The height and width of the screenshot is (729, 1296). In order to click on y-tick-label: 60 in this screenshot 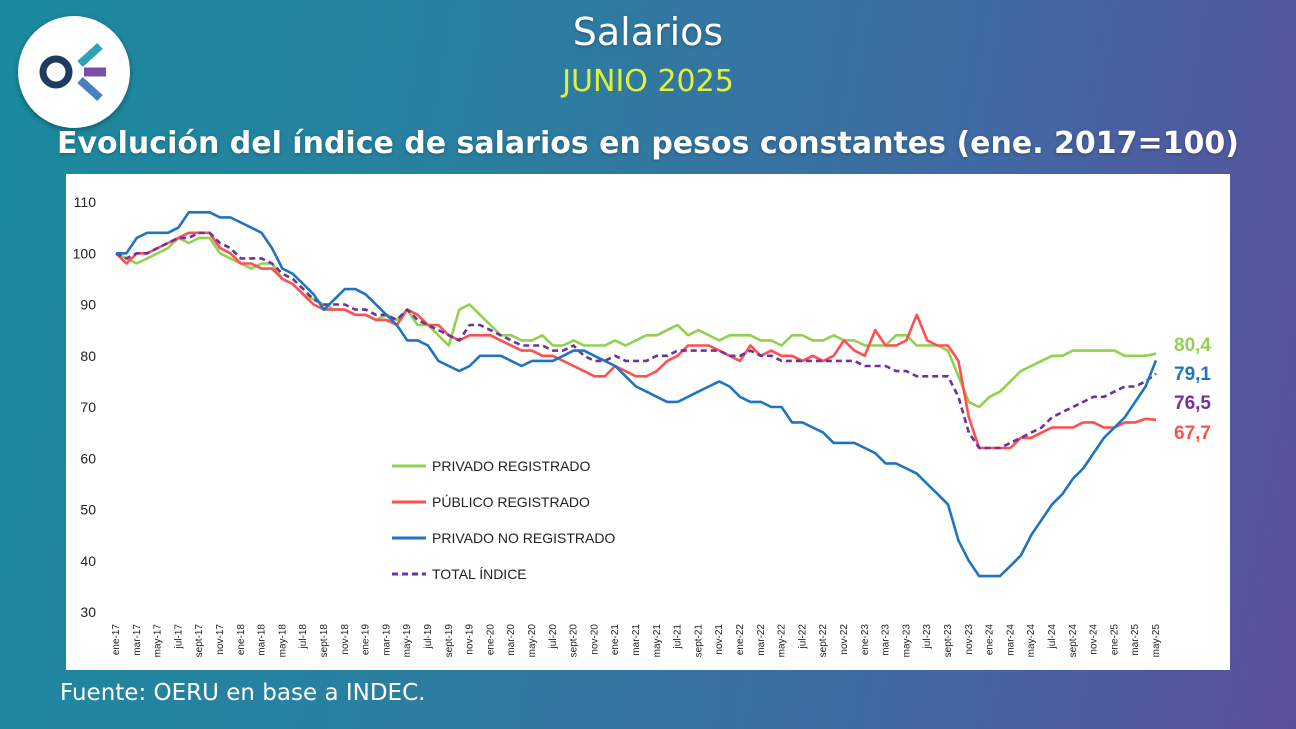, I will do `click(88, 458)`.